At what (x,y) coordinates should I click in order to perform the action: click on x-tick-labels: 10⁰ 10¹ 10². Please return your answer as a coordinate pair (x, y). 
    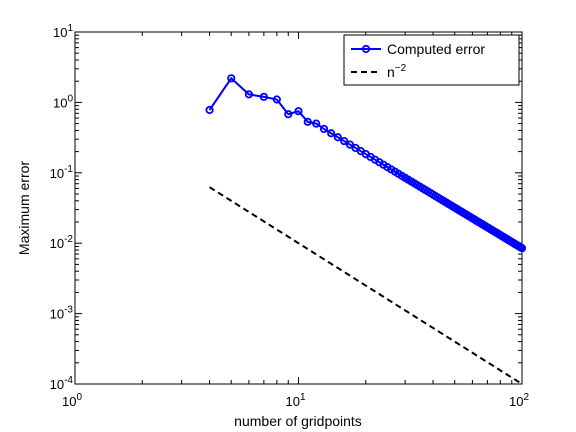
    Looking at the image, I should click on (295, 400).